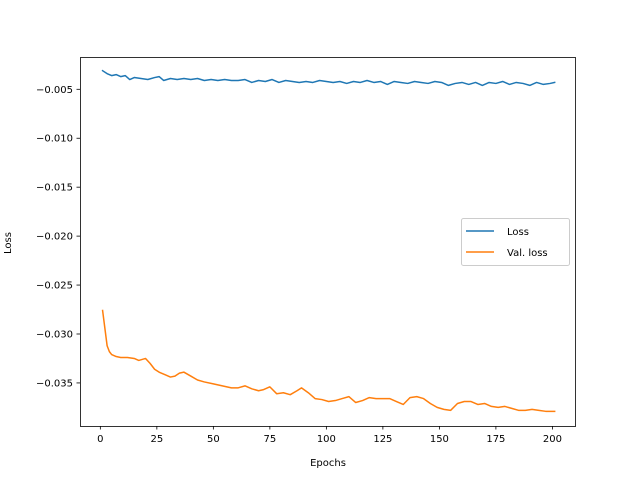 The width and height of the screenshot is (640, 480). I want to click on legend-label-val-loss: Val. loss, so click(527, 253).